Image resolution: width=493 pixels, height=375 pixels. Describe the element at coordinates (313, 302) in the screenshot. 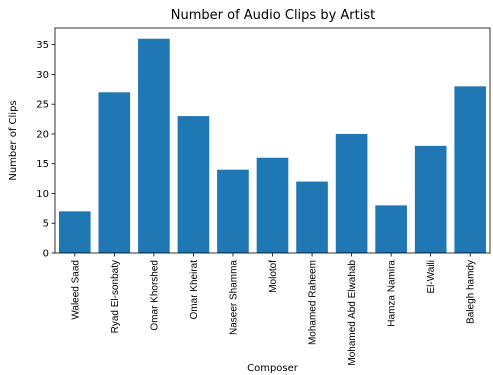

I see `x-tick-label: Mohamed Raheem` at that location.